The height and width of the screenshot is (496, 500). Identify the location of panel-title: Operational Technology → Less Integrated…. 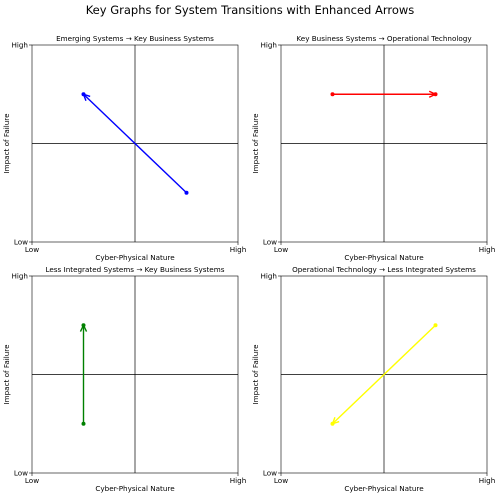
(384, 269).